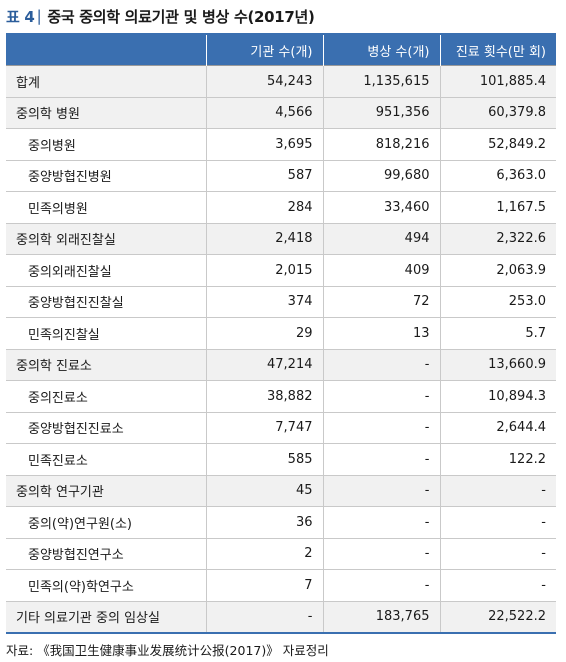 This screenshot has width=566, height=662. What do you see at coordinates (497, 396) in the screenshot?
I see `cell-visits: 10,894.3` at bounding box center [497, 396].